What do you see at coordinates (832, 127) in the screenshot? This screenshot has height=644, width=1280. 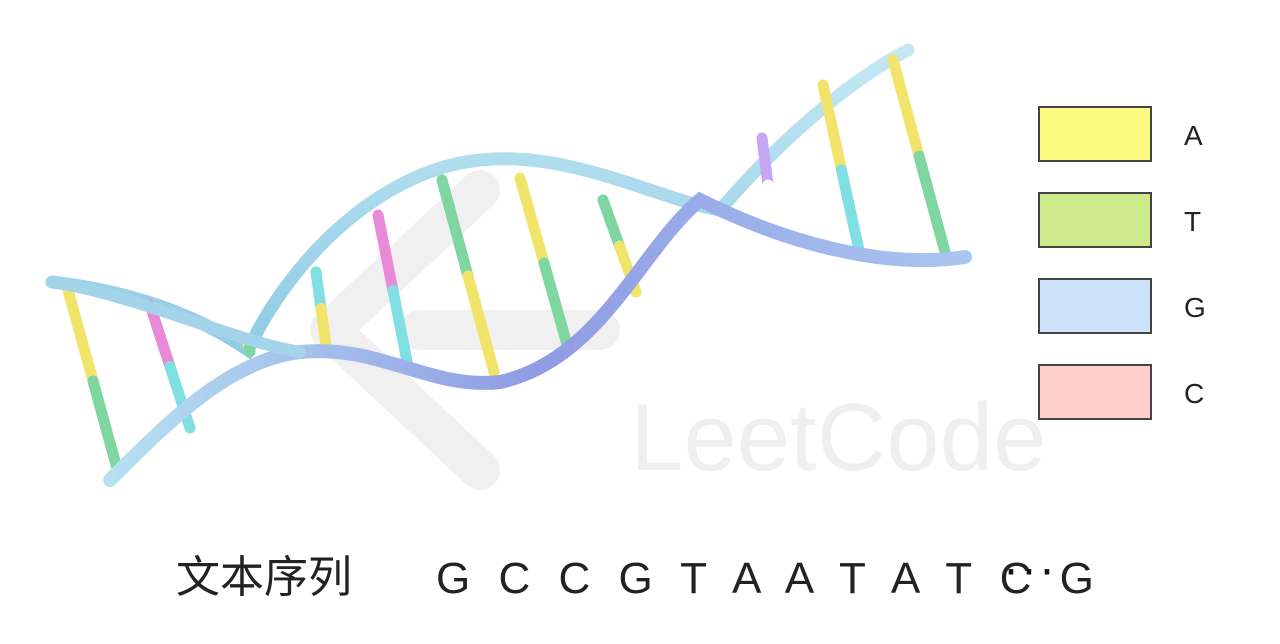 I see `base-pair-10-upper` at bounding box center [832, 127].